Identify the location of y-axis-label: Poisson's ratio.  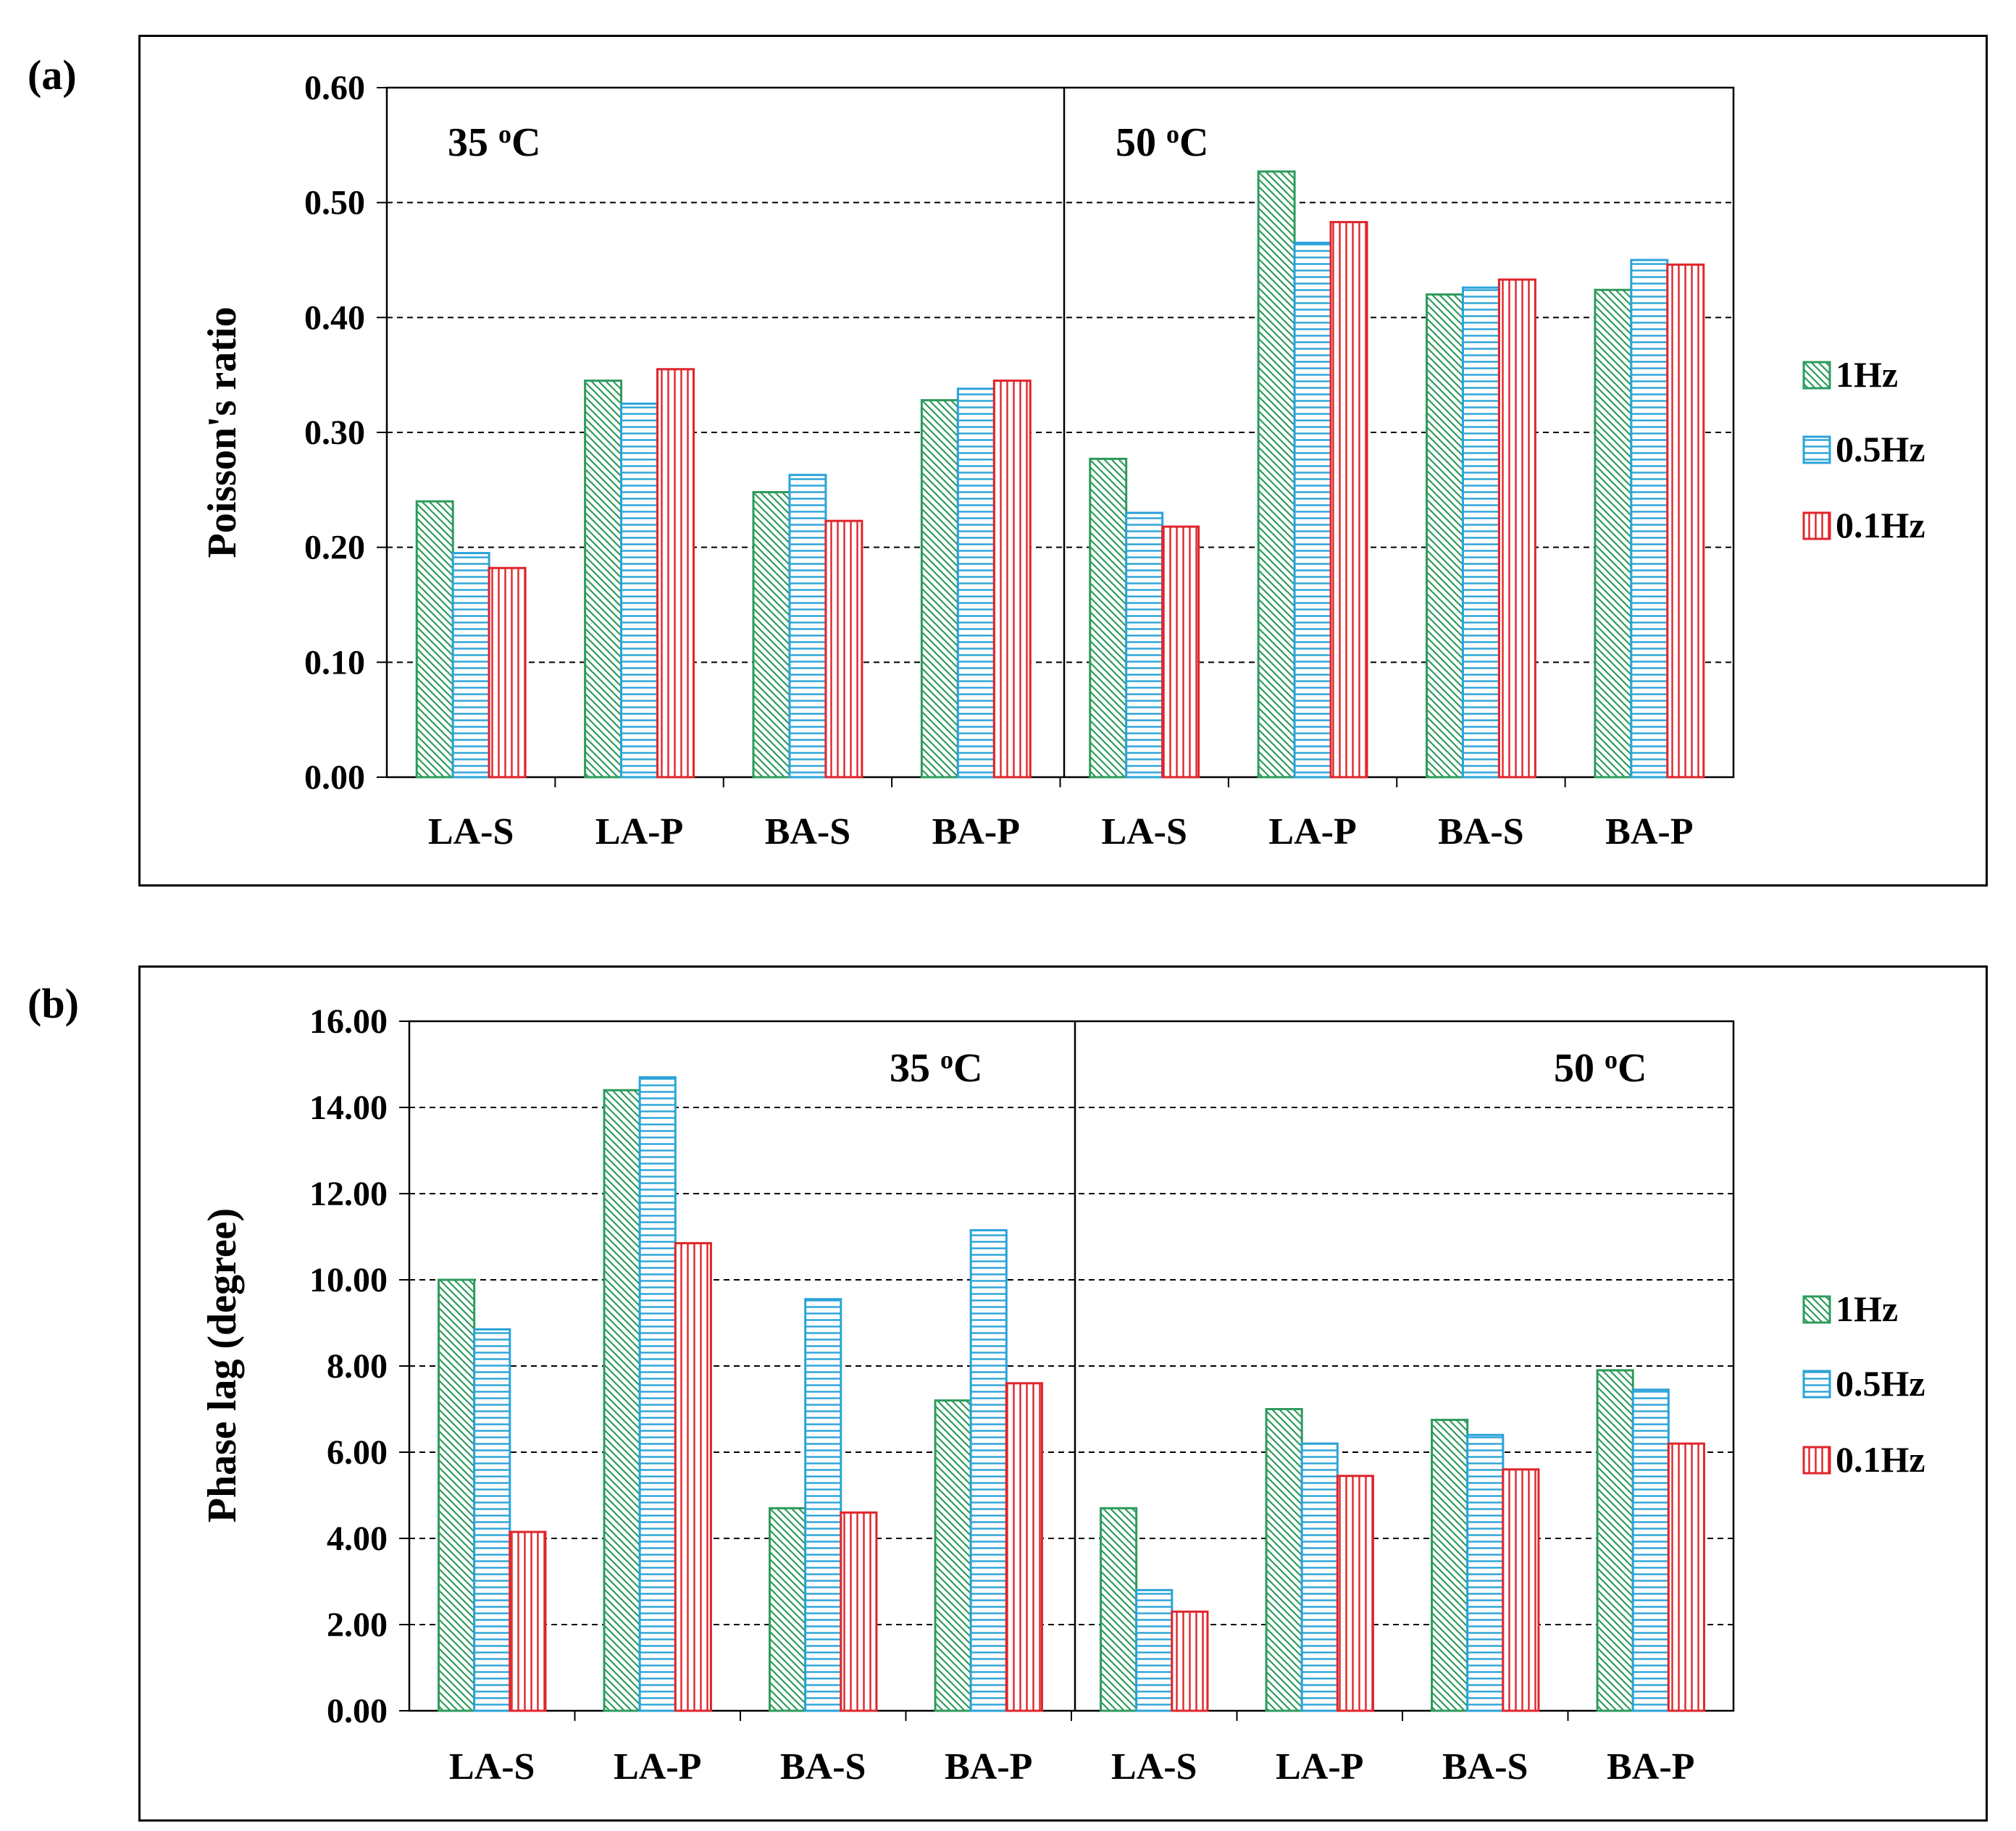
(222, 432).